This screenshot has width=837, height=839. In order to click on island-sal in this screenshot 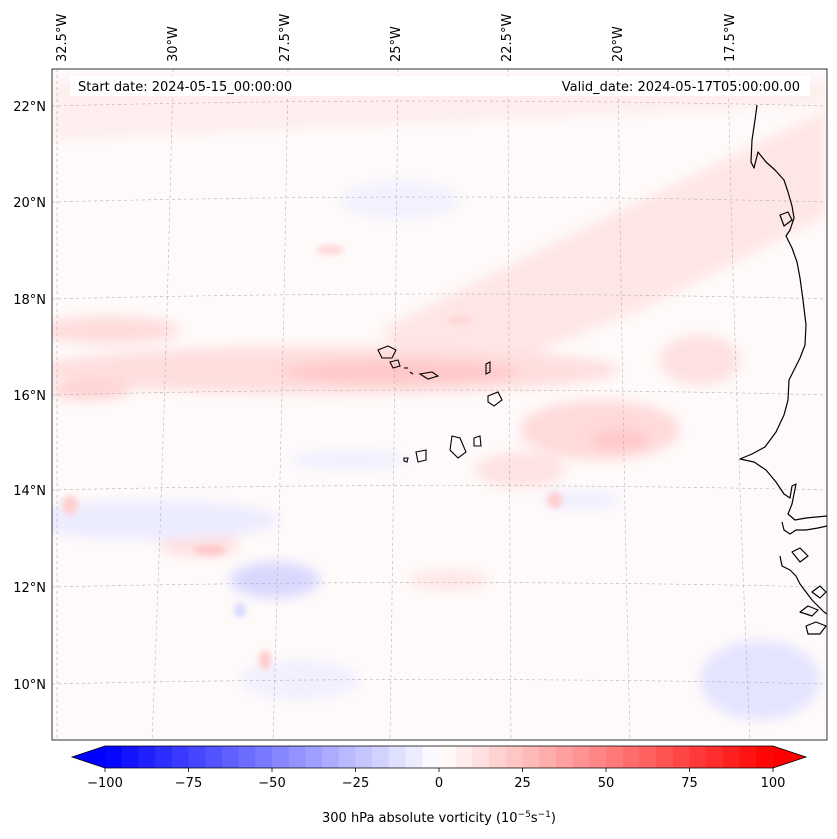, I will do `click(488, 368)`.